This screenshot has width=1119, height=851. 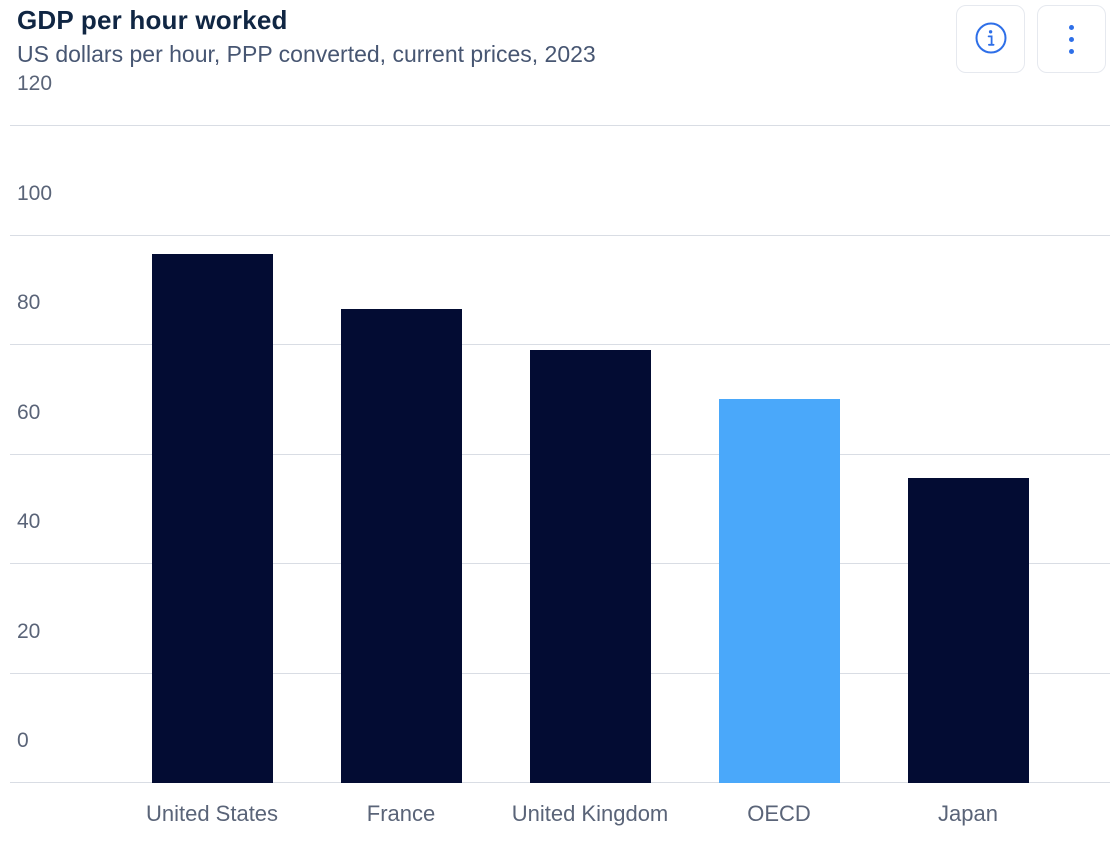 What do you see at coordinates (212, 813) in the screenshot?
I see `x-axis-label: United States` at bounding box center [212, 813].